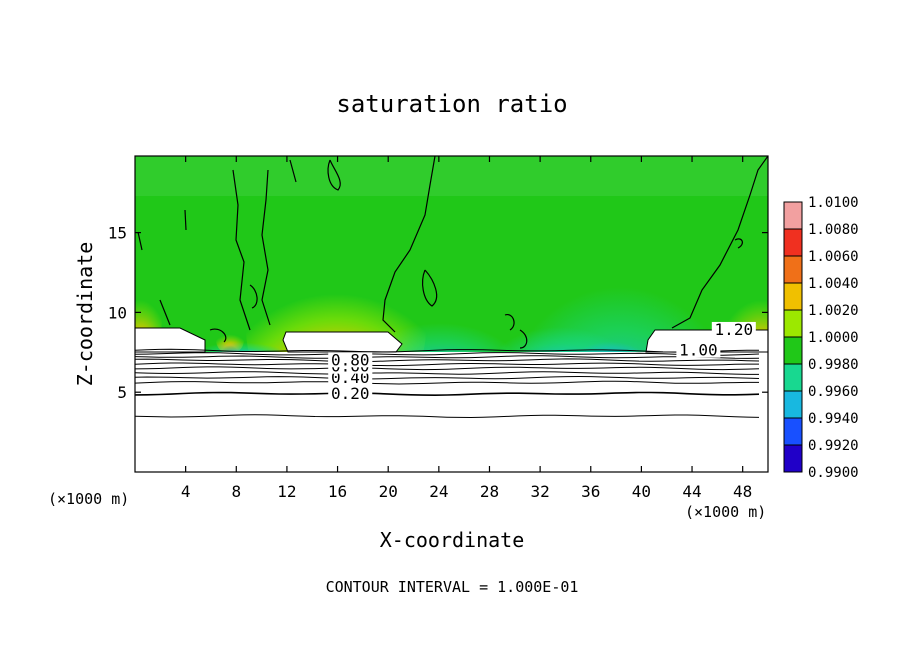  What do you see at coordinates (117, 312) in the screenshot?
I see `y-tick-label: 10` at bounding box center [117, 312].